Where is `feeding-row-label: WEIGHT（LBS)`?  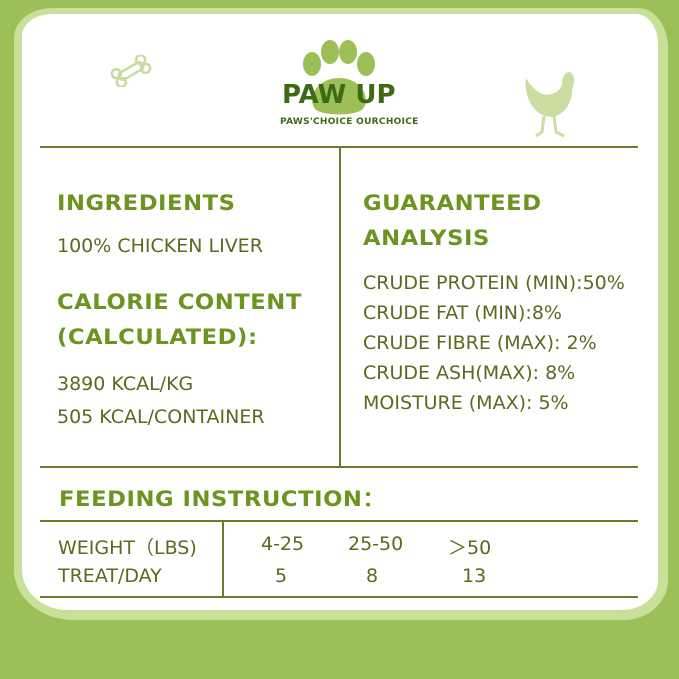
feeding-row-label: WEIGHT（LBS) is located at coordinates (127, 548).